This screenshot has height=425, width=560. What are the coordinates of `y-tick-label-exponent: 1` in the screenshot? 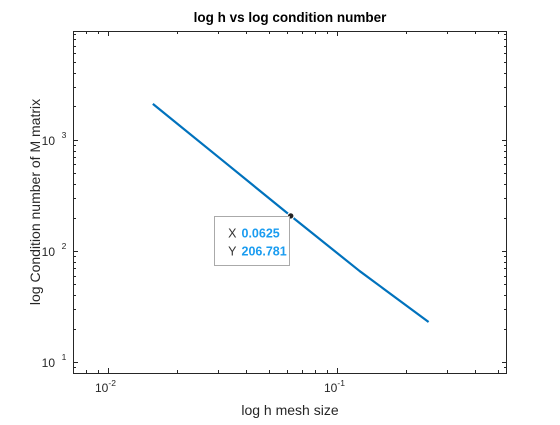 It's located at (64, 357).